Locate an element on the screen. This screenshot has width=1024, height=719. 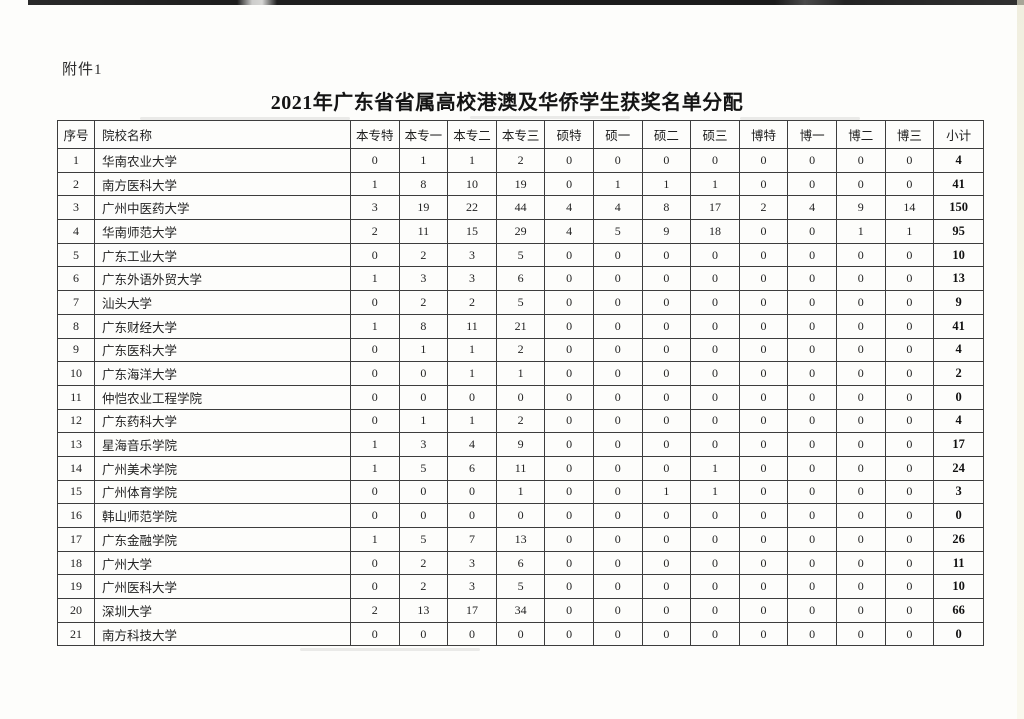
table-header-row: 序号 院校名称 本专特 本专一 本专二 本专三 硕特 硕一 硕二 硕三 博特 博一 博二 博三 小计 is located at coordinates (521, 134).